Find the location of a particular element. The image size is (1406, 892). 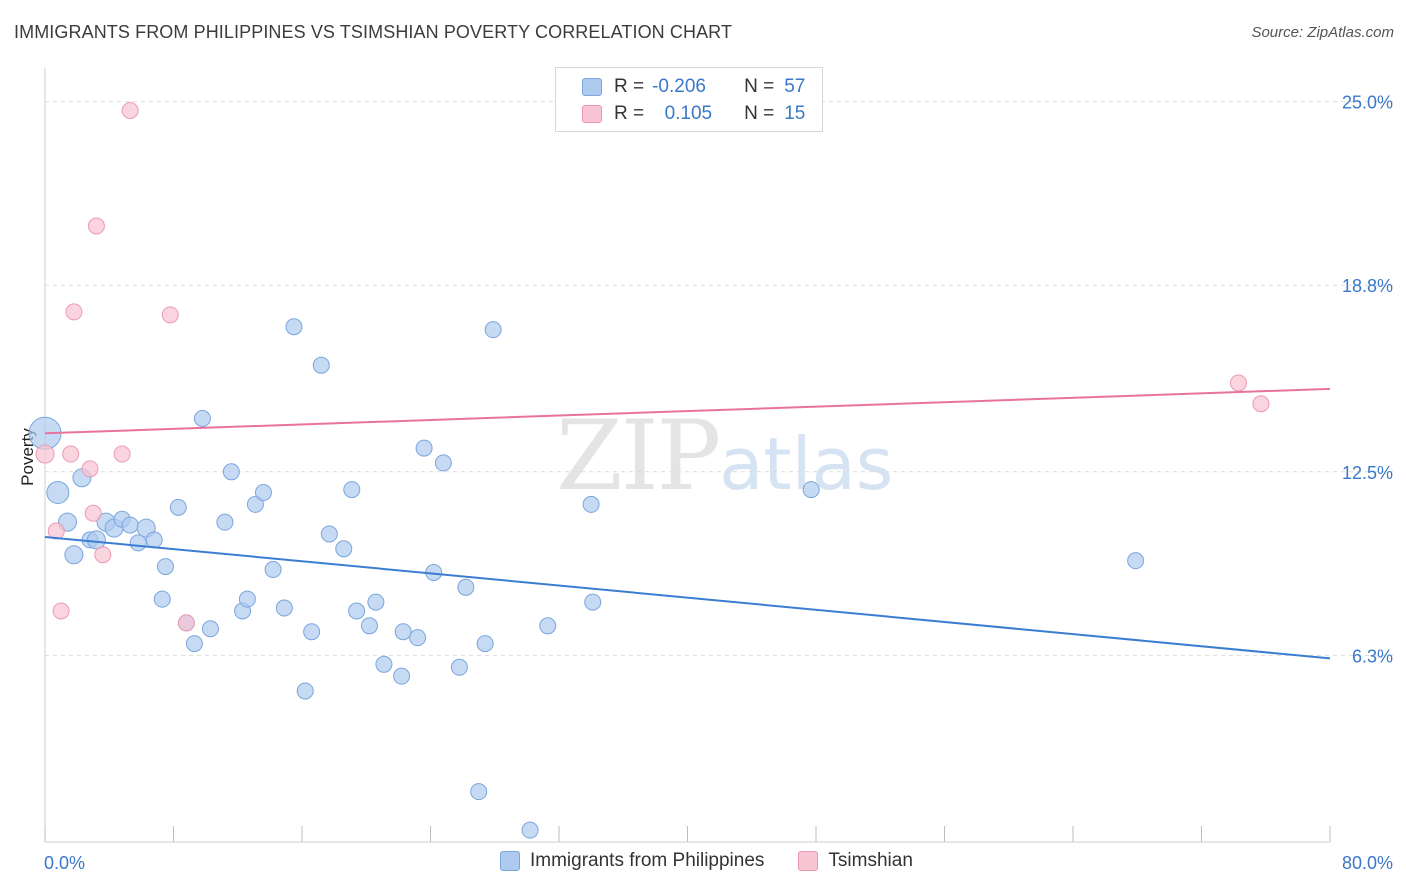

series-legend-tsimshian: Tsimshian is located at coordinates (855, 861).